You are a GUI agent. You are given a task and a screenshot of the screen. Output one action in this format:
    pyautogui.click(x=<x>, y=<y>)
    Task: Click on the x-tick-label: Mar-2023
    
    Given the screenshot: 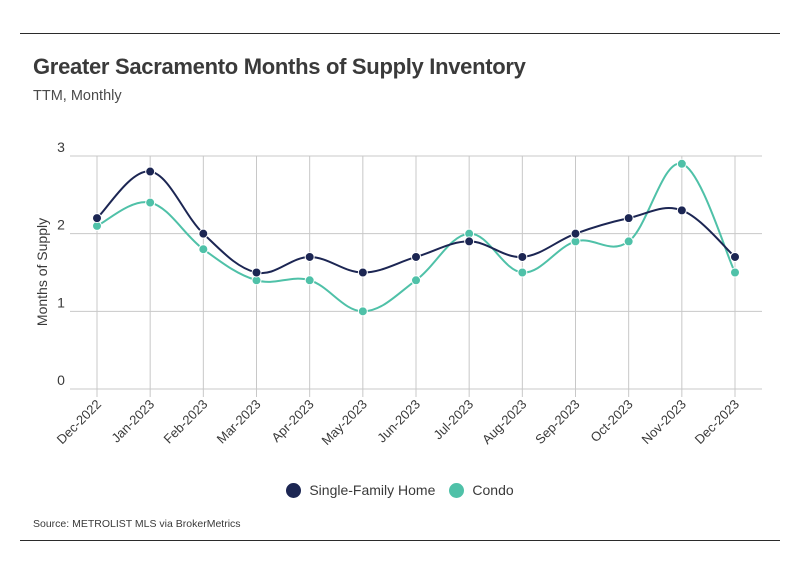 What is the action you would take?
    pyautogui.click(x=239, y=422)
    